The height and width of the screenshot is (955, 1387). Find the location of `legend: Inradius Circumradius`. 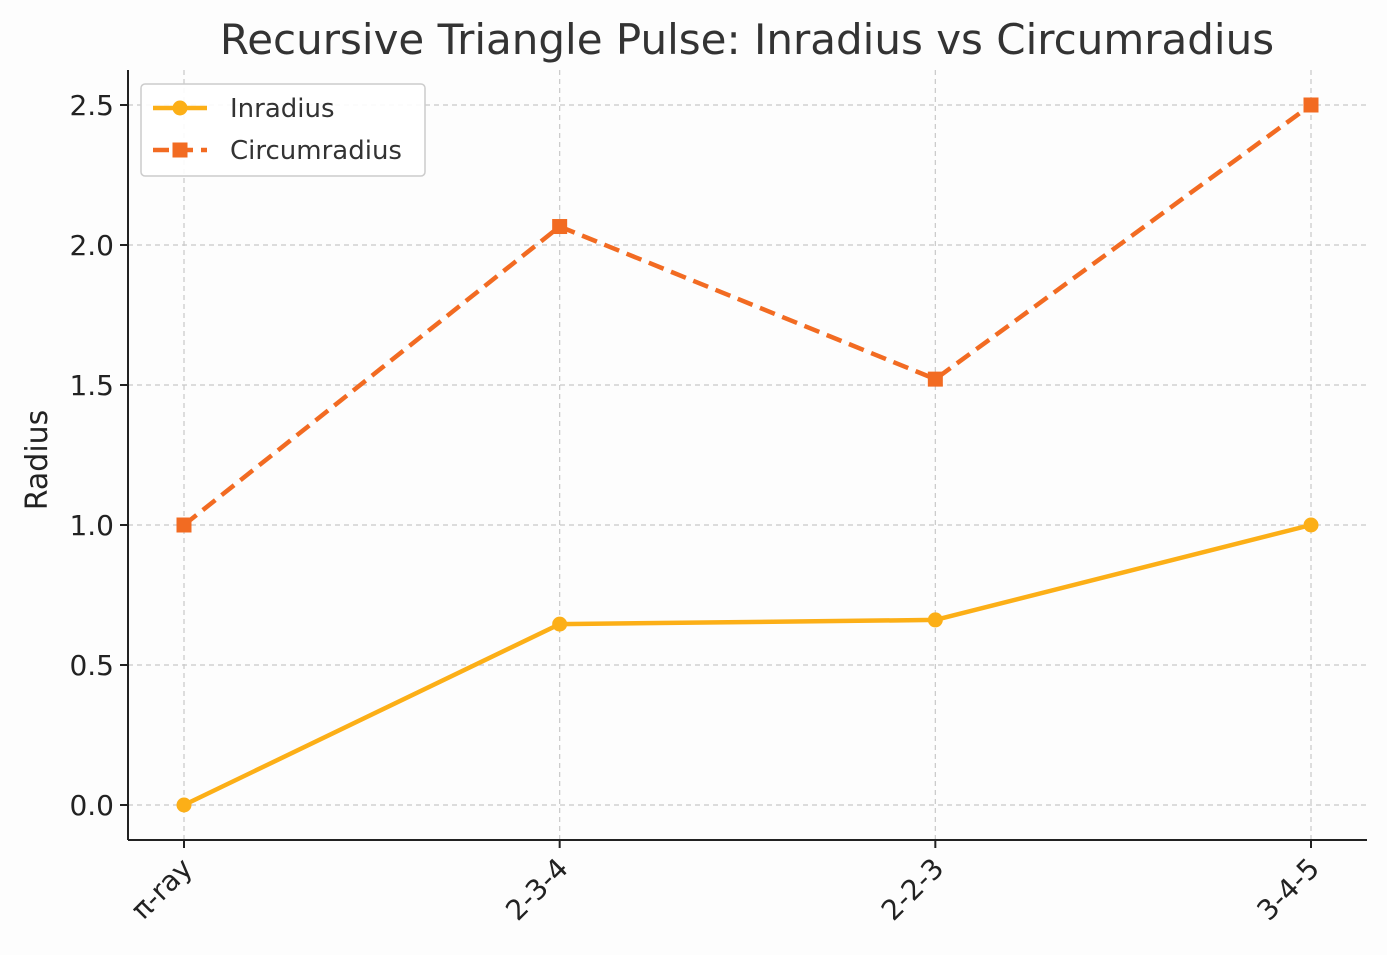

legend: Inradius Circumradius is located at coordinates (283, 130).